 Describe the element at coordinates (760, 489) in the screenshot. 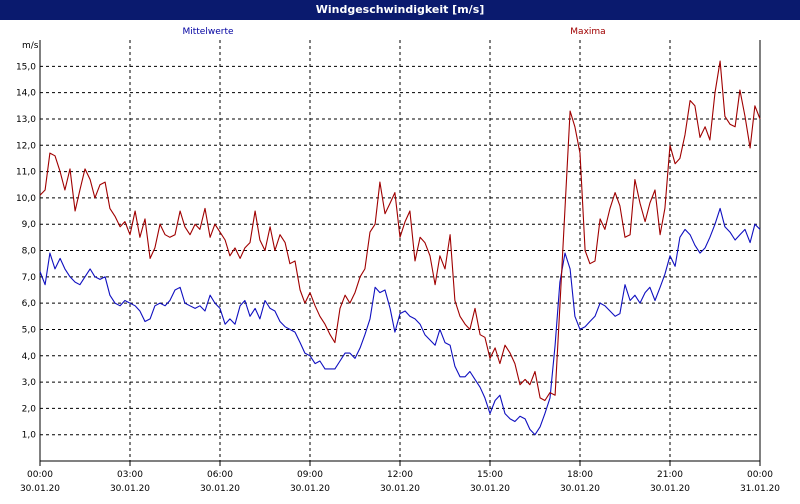

I see `x-tick-date-label: 31.01.20` at that location.